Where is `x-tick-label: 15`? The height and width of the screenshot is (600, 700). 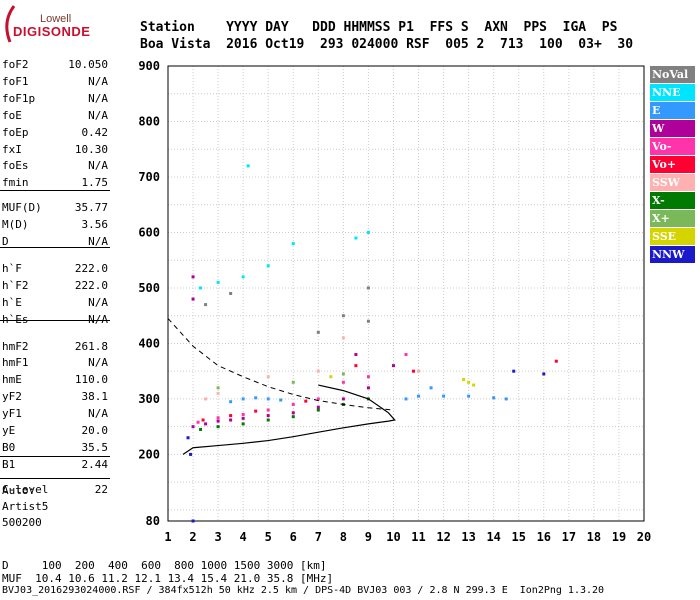
x-tick-label: 15 is located at coordinates (519, 537).